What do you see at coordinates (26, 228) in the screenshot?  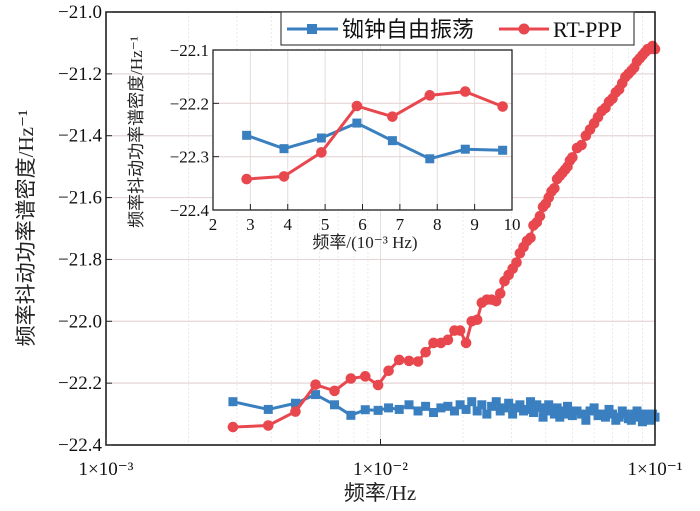 I see `main-y-axis-label: 频率抖动功率谱密度/Hz⁻¹` at bounding box center [26, 228].